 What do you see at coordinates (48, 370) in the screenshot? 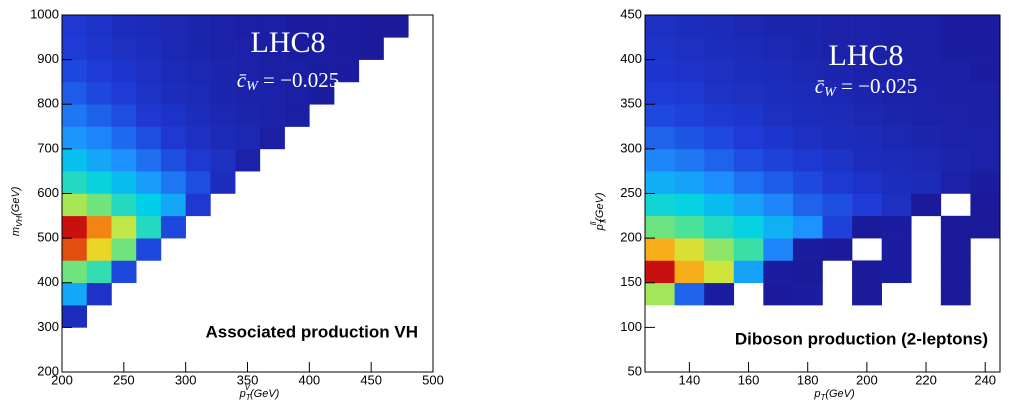
I see `y-tick-label: 200` at bounding box center [48, 370].